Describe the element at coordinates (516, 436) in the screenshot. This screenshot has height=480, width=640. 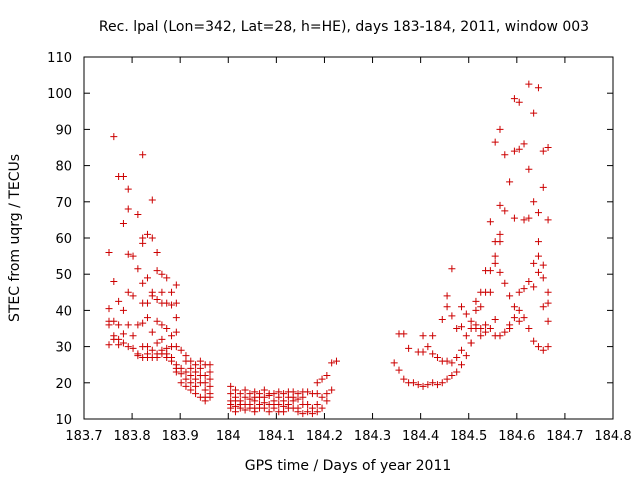
I see `x-tick-label: 184.6` at that location.